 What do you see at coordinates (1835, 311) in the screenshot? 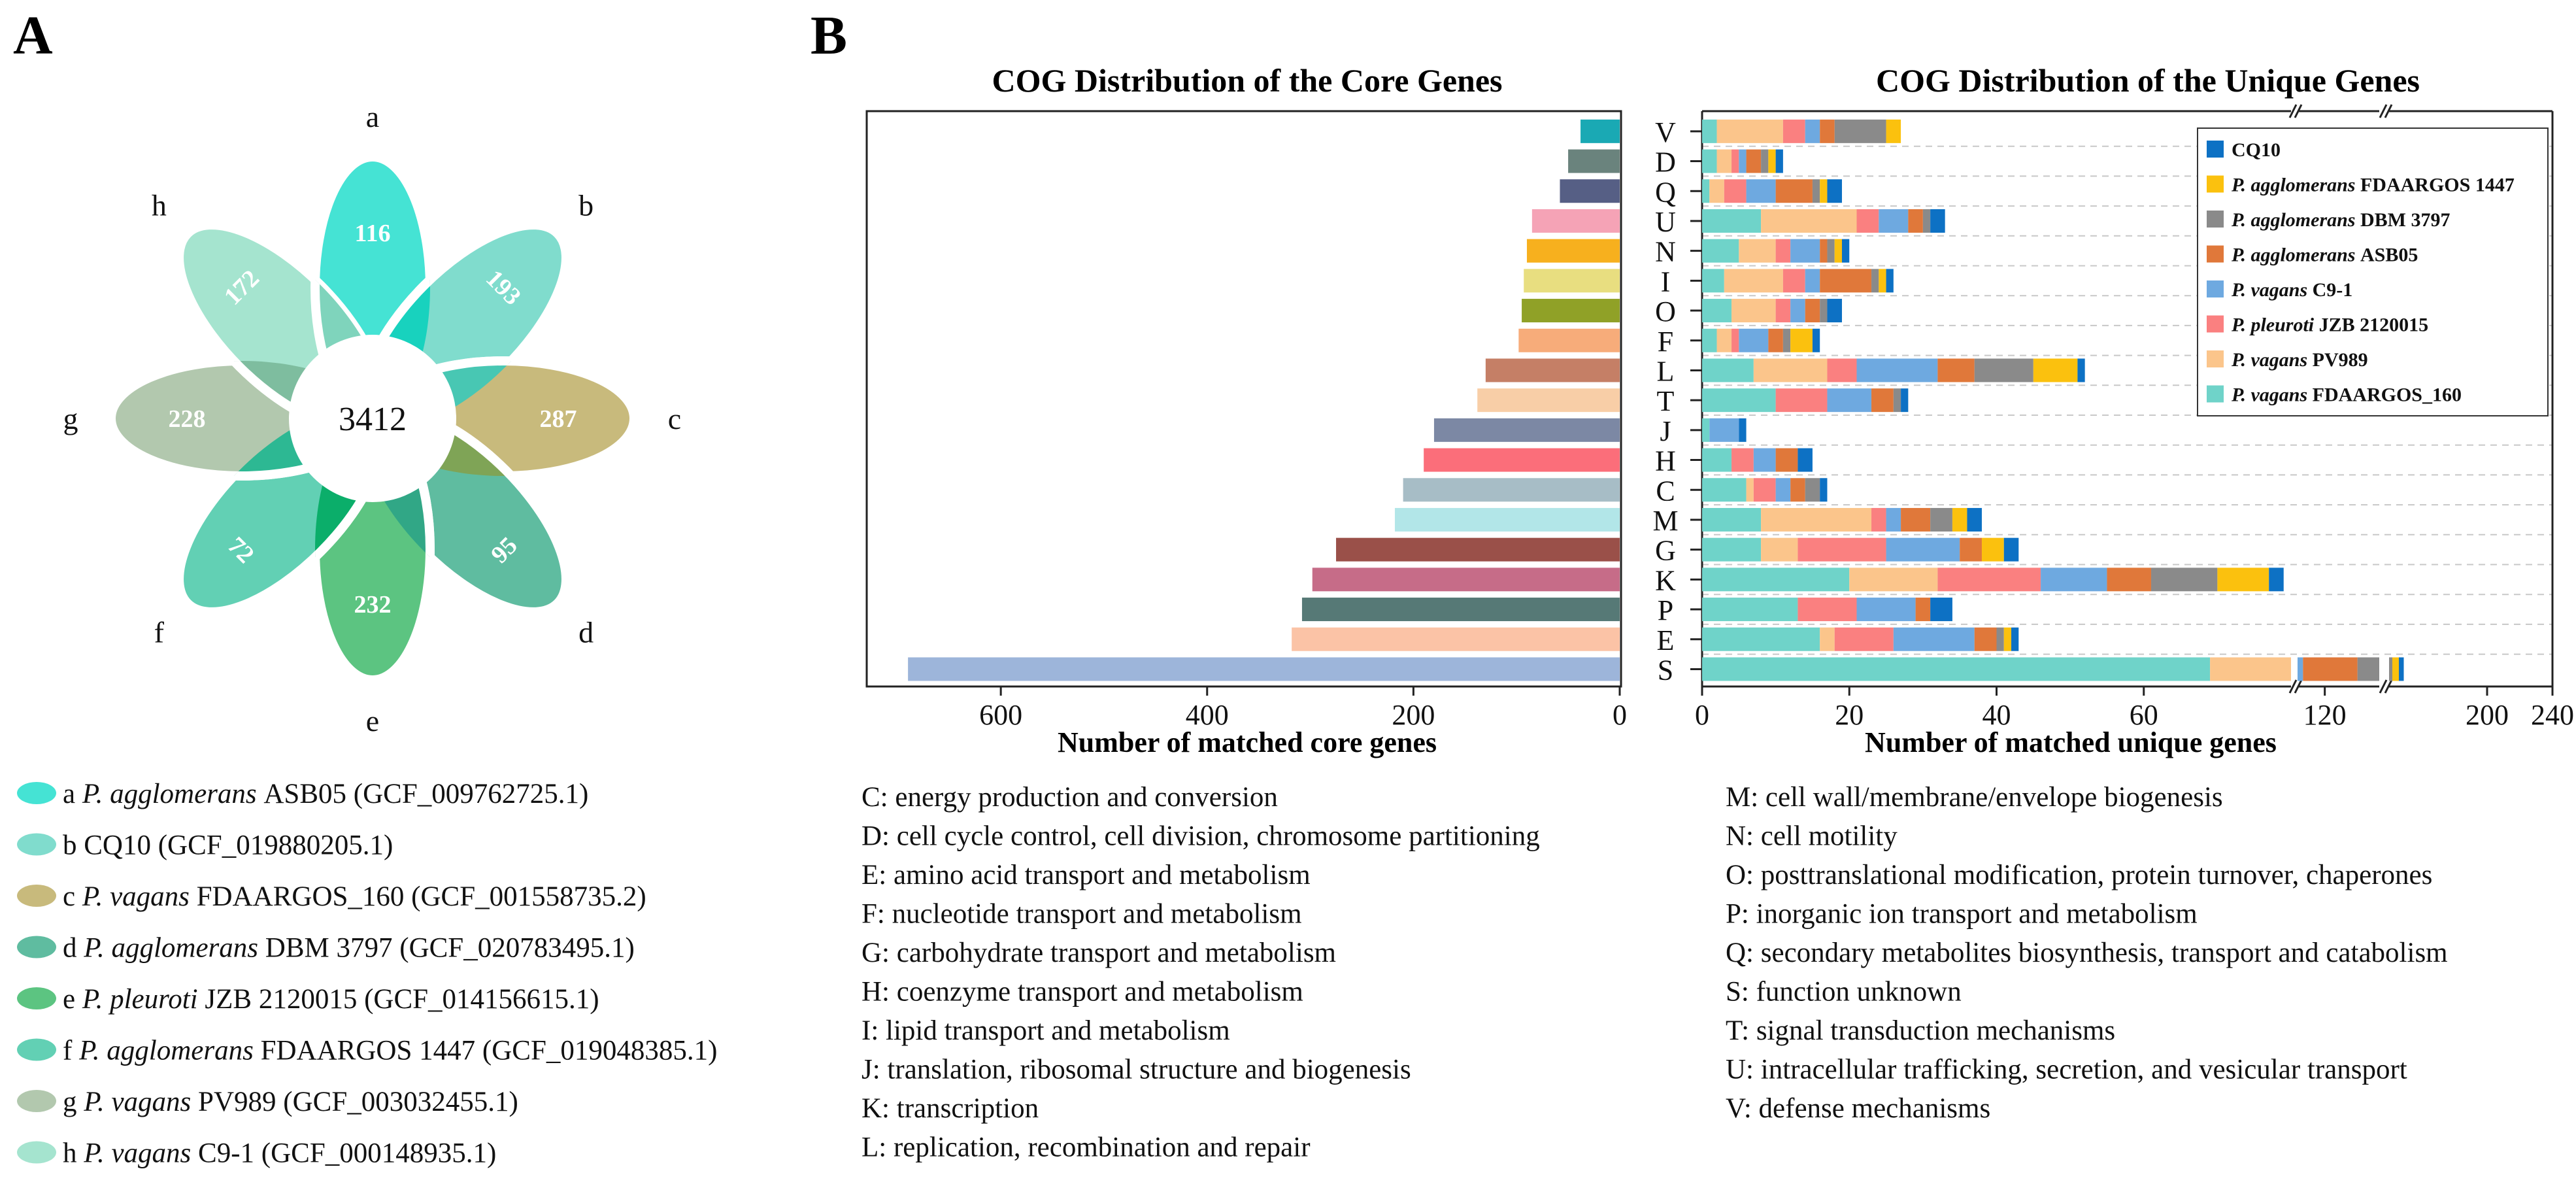
I see `unique-bar-O-CQ10` at bounding box center [1835, 311].